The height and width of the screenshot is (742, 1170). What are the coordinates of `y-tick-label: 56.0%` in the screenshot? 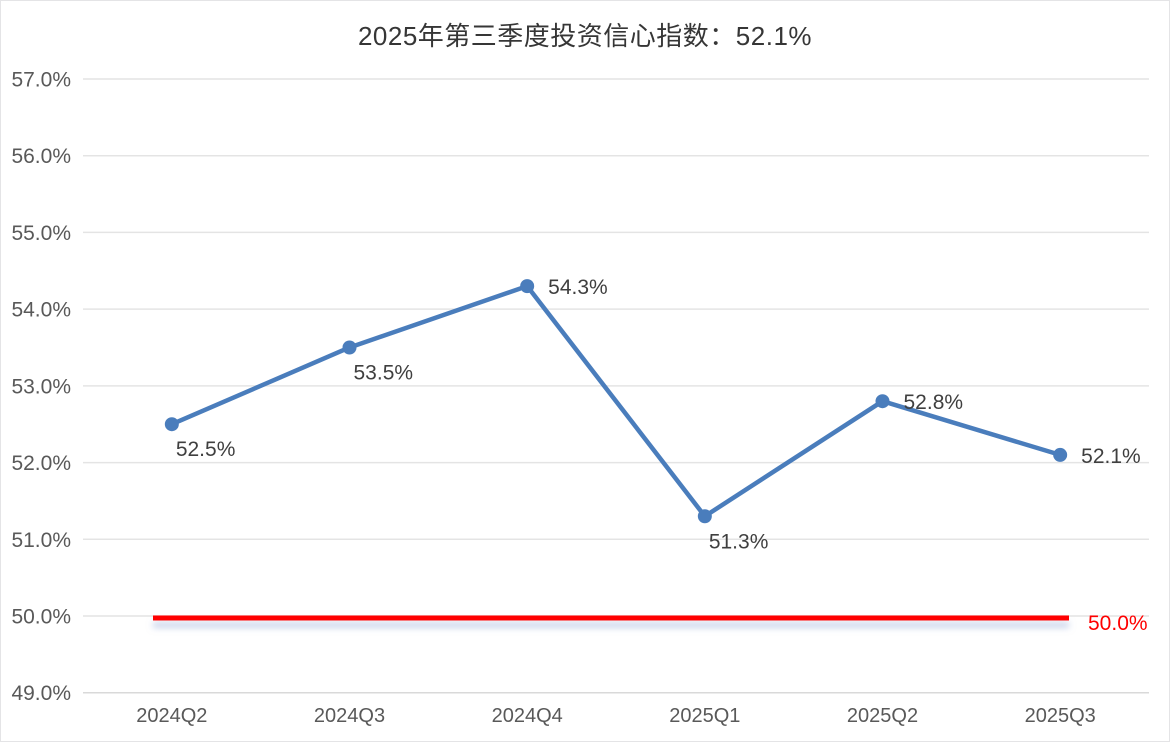 It's located at (41, 156).